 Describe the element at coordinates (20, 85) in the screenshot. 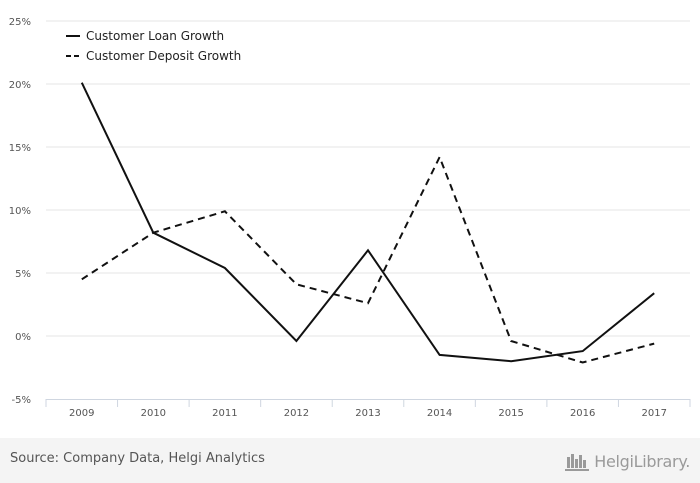

I see `y-tick-label: 20%` at that location.